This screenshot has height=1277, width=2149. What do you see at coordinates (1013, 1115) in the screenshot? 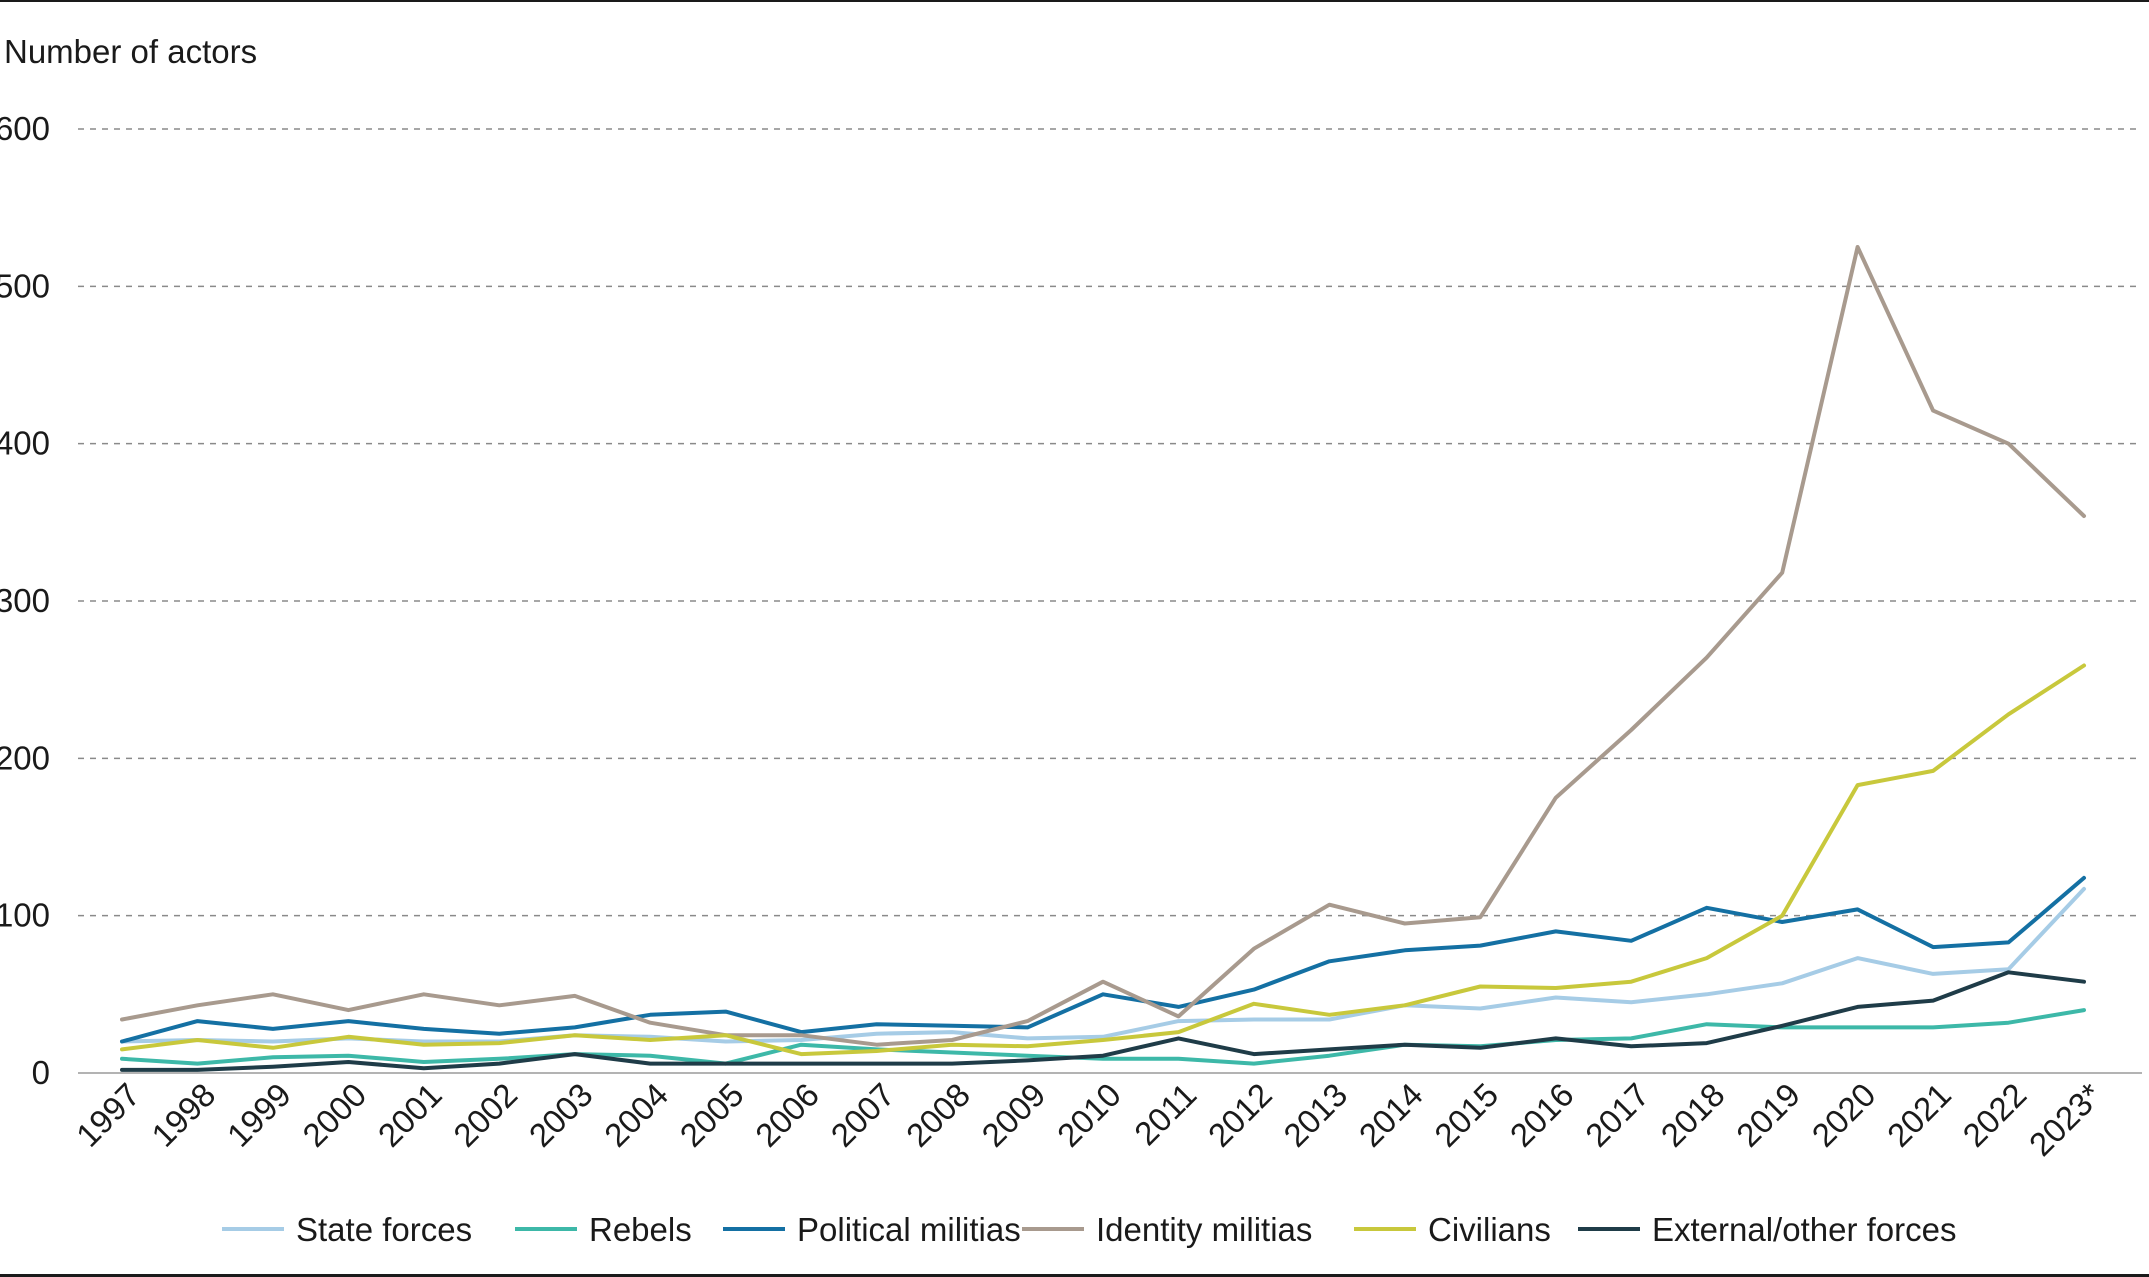
I see `x-tick-label: 2009` at bounding box center [1013, 1115].